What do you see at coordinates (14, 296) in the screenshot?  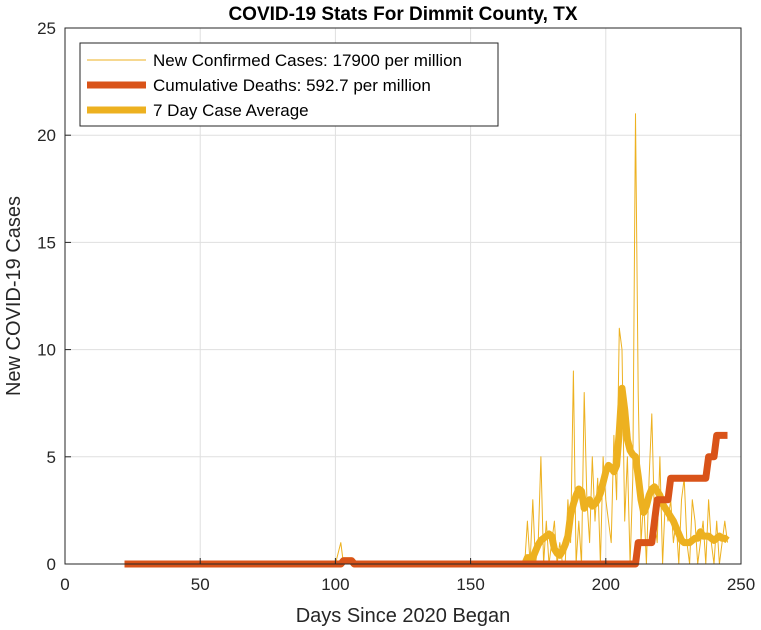 I see `y-axis-label: New COVID-19 Cases` at bounding box center [14, 296].